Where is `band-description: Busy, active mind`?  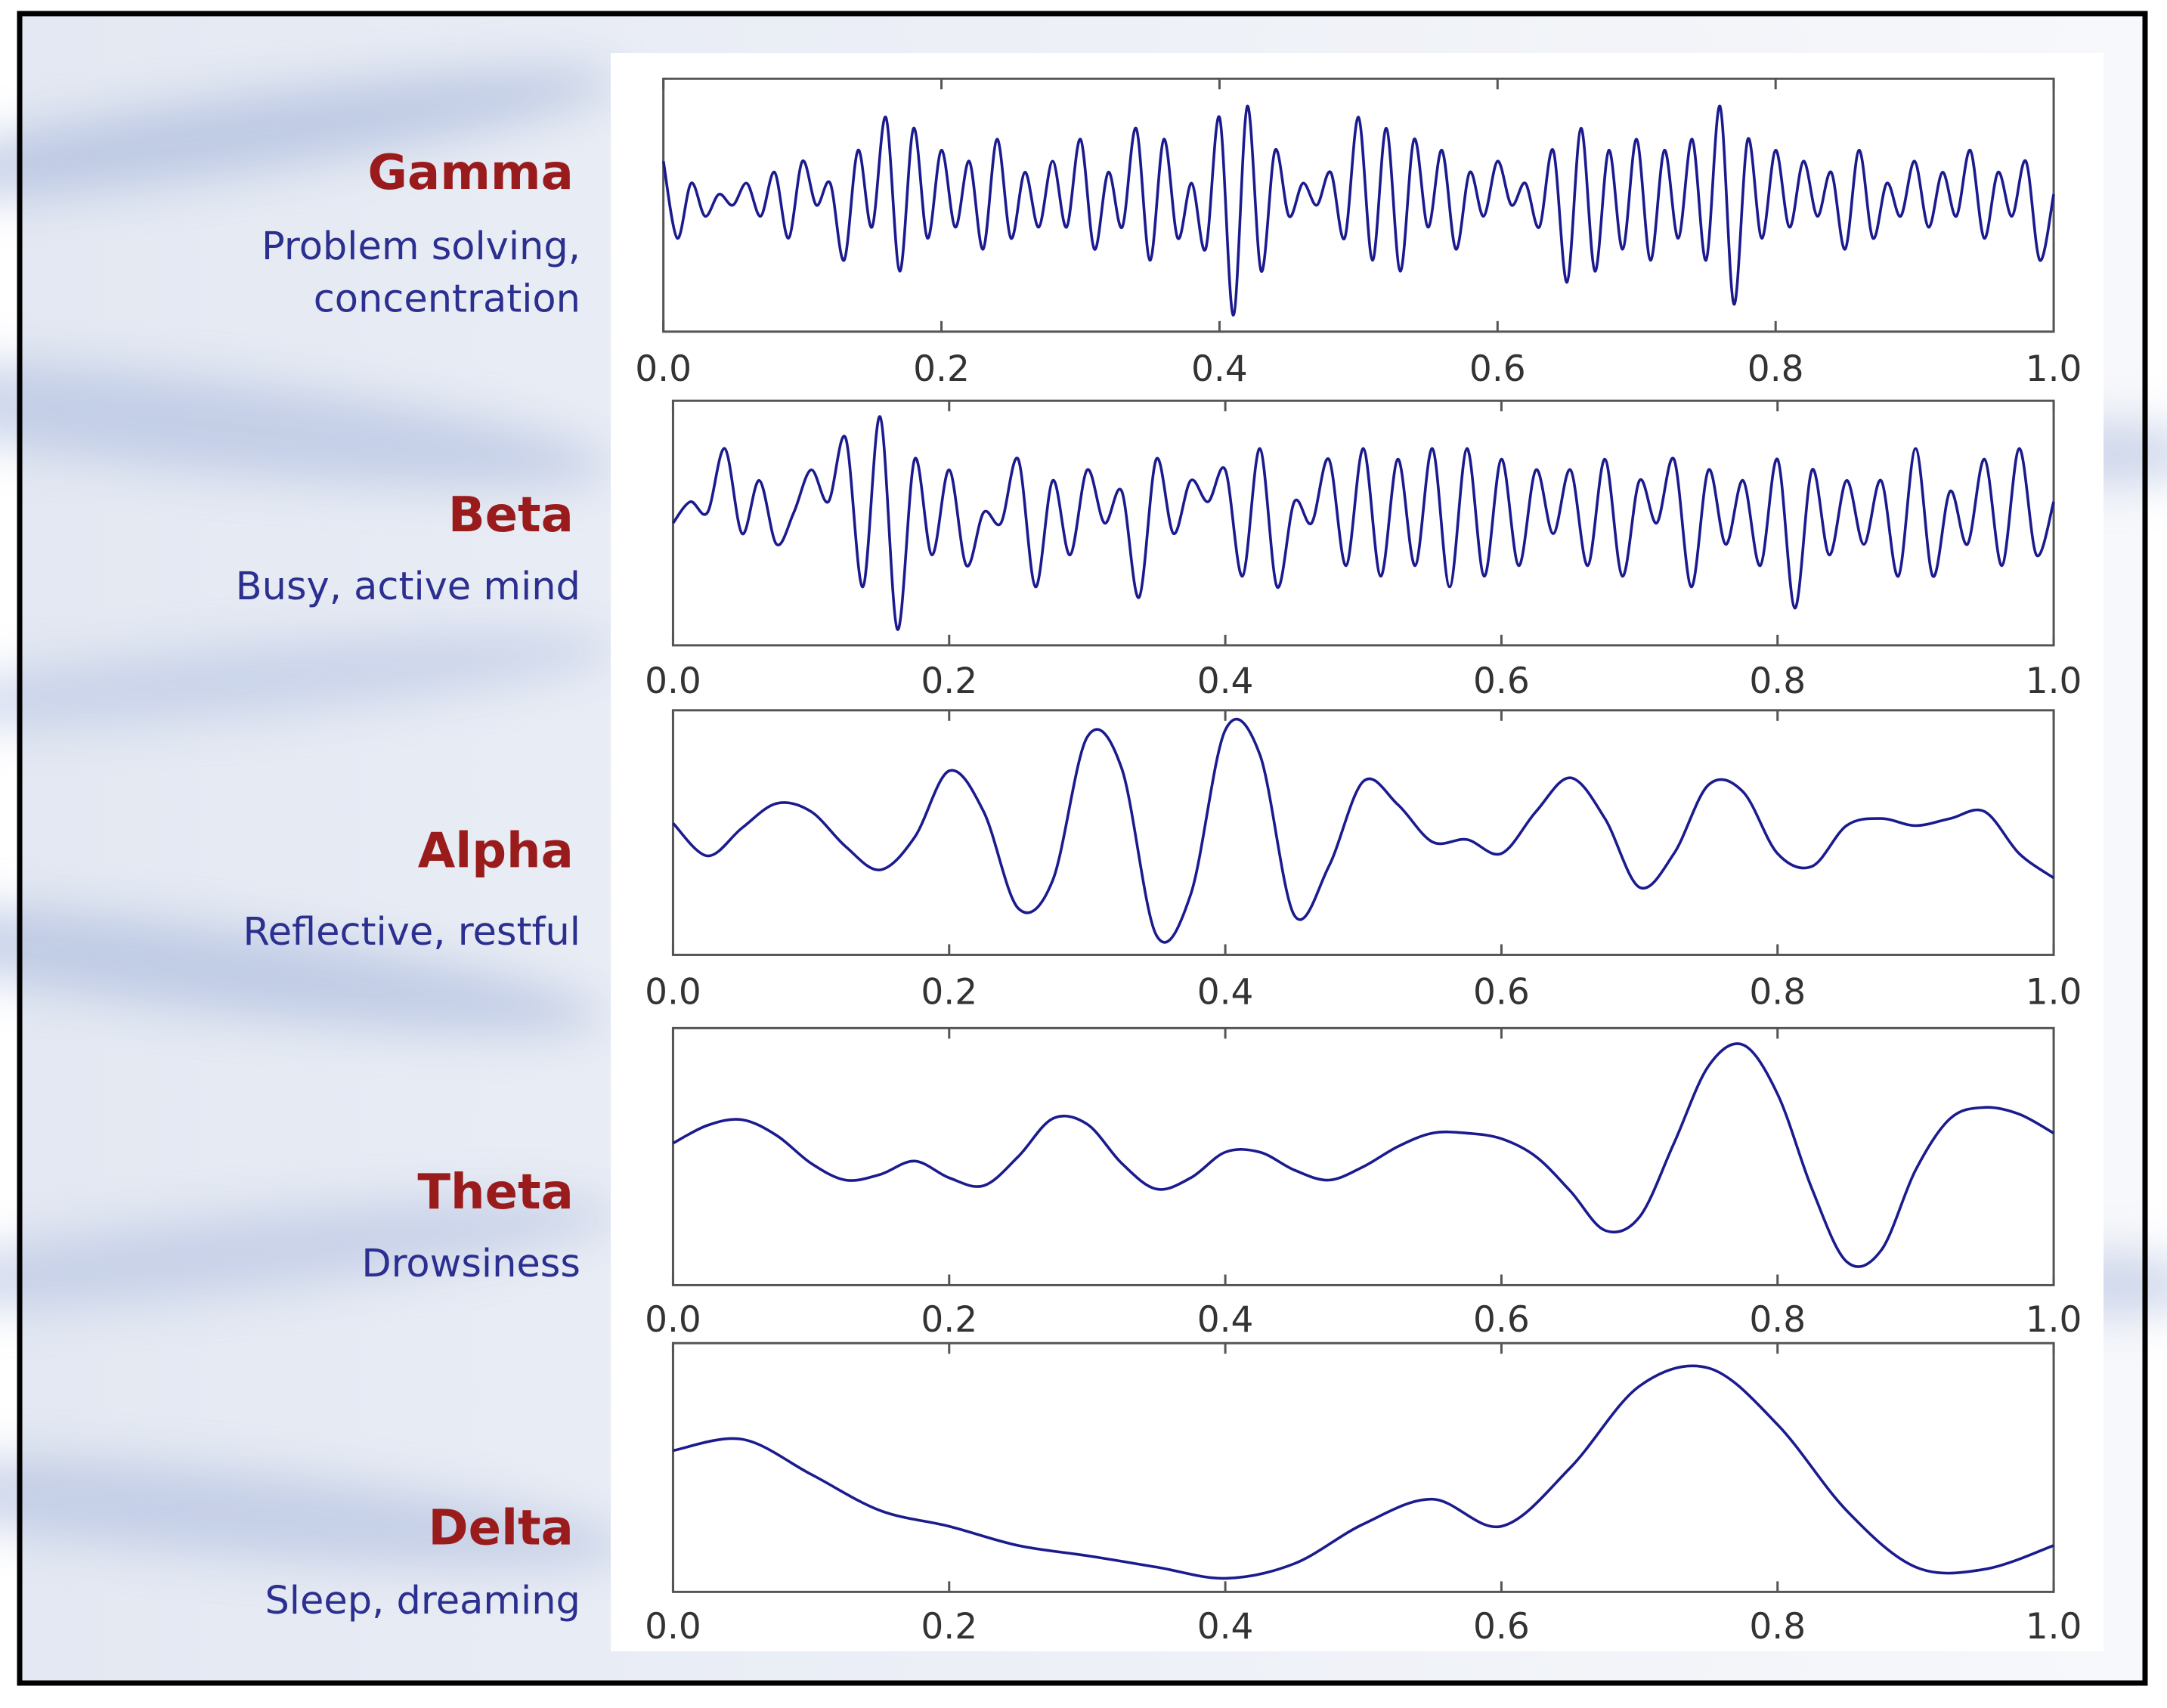 band-description: Busy, active mind is located at coordinates (408, 587).